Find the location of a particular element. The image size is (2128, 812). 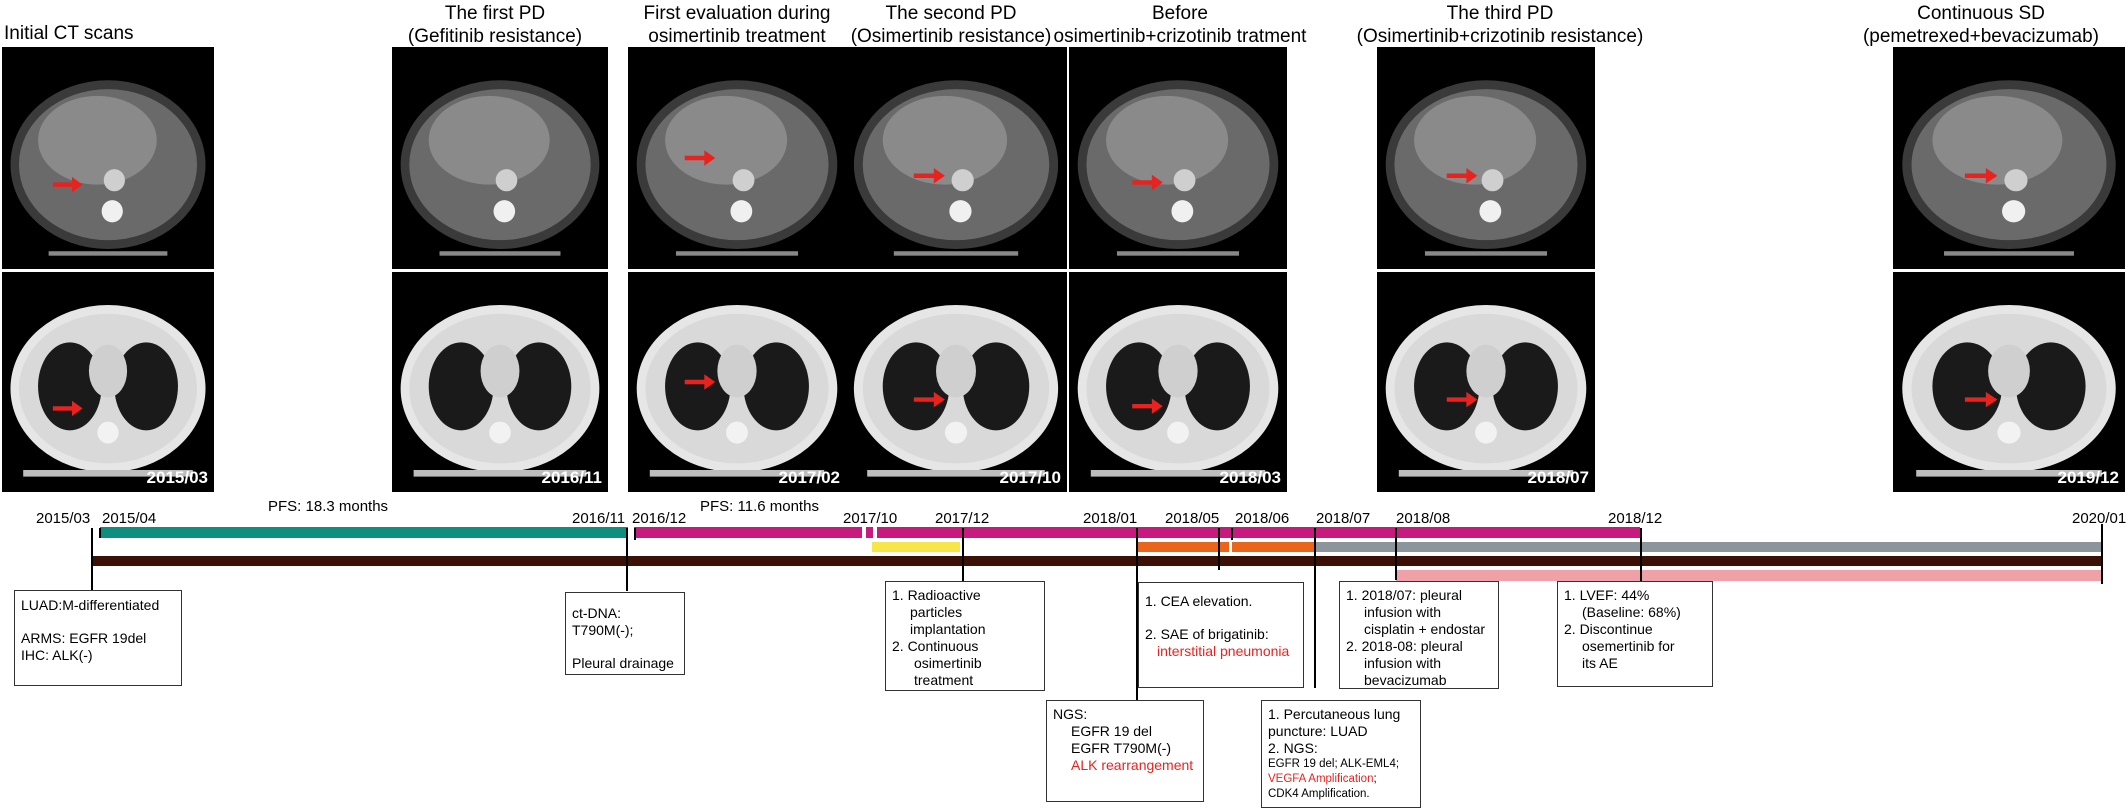

note-lvef-line1: 1. LVEF: 44% is located at coordinates (1607, 595).